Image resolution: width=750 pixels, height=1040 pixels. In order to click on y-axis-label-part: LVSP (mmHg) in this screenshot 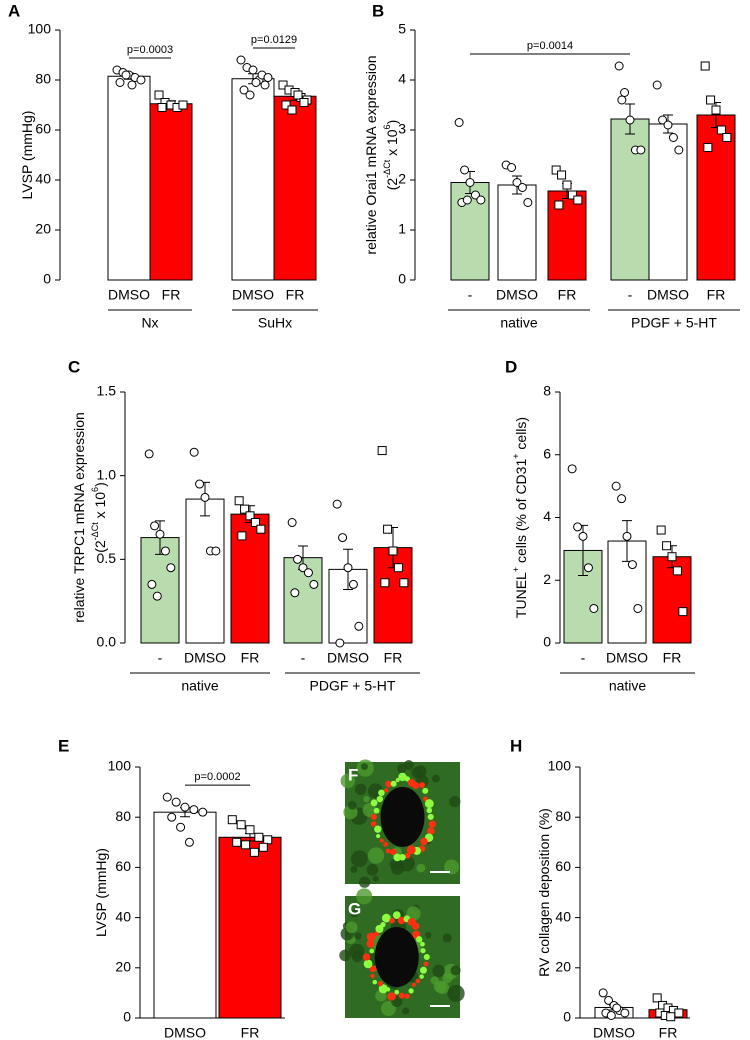, I will do `click(27, 155)`.